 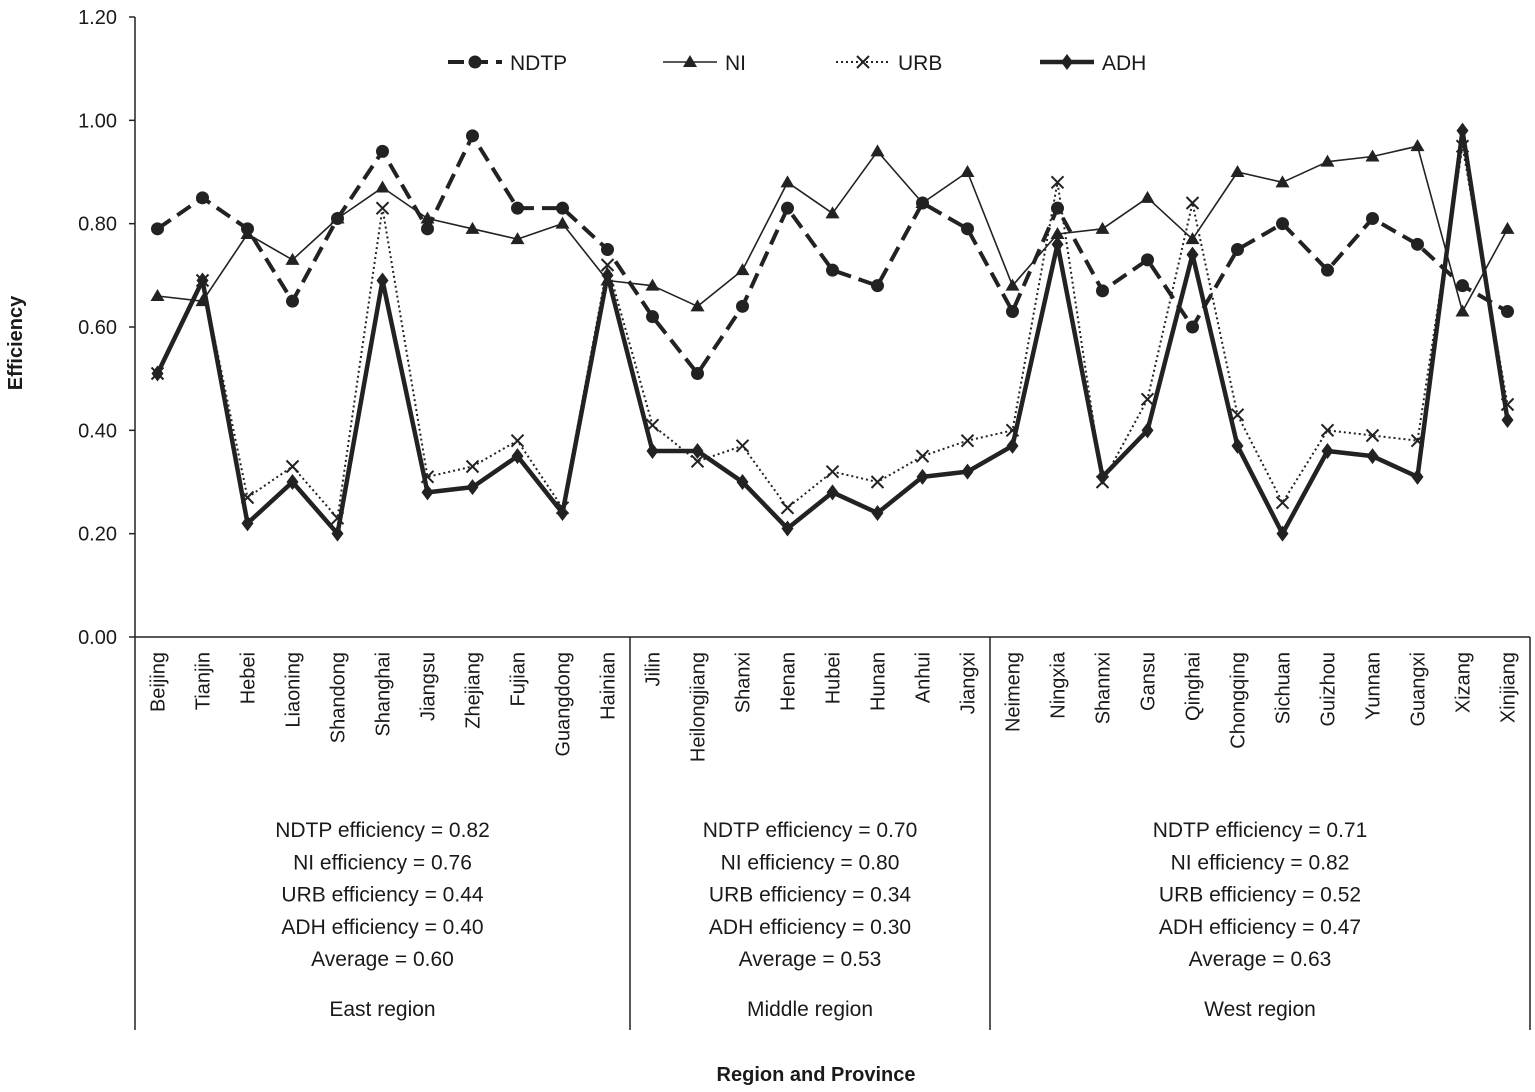 What do you see at coordinates (1260, 830) in the screenshot?
I see `region-stat: NDTP efficiency = 0.71` at bounding box center [1260, 830].